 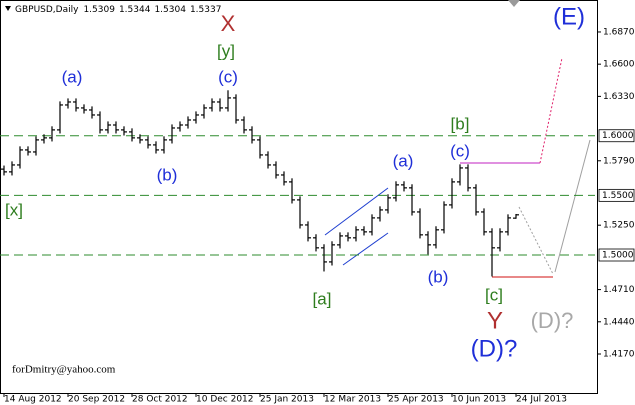 What do you see at coordinates (322, 298) in the screenshot?
I see `wave-label: [a]` at bounding box center [322, 298].